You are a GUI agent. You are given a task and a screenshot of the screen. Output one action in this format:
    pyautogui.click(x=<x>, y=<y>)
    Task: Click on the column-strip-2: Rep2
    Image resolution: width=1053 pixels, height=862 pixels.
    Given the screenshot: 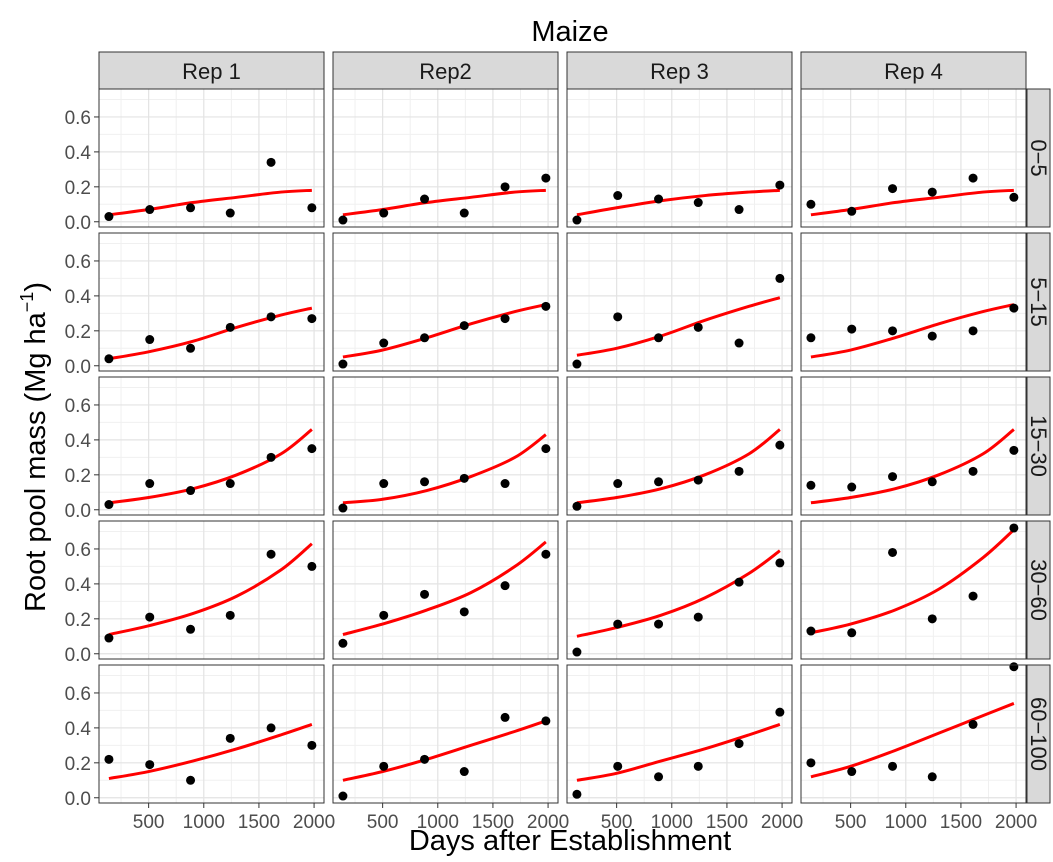 What is the action you would take?
    pyautogui.click(x=445, y=70)
    